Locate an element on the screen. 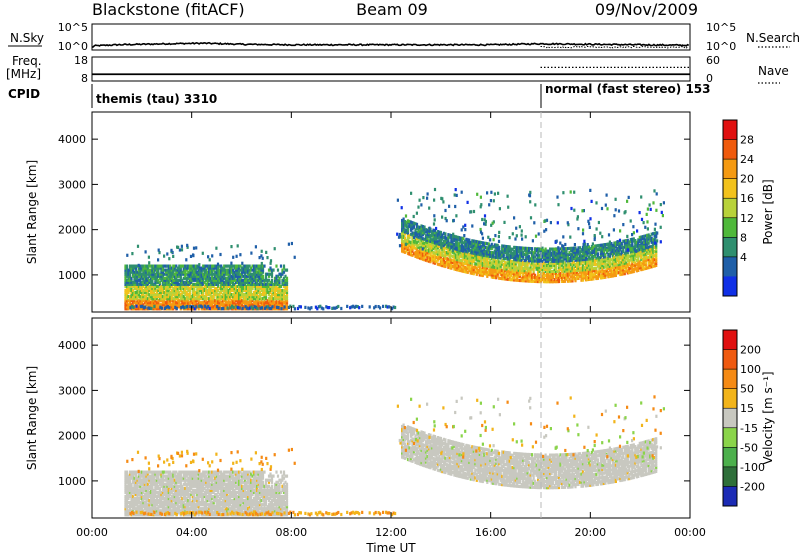  power-cell-1987 is located at coordinates (282, 305).